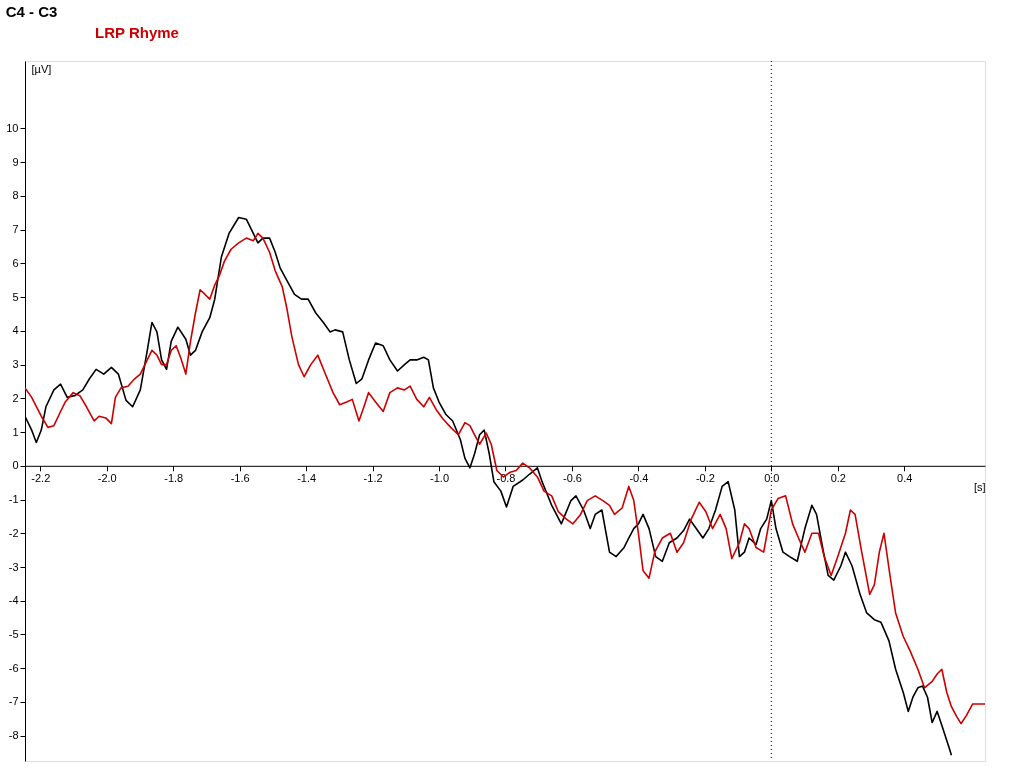 This screenshot has height=774, width=1029. I want to click on y-tick-label: 1, so click(15, 431).